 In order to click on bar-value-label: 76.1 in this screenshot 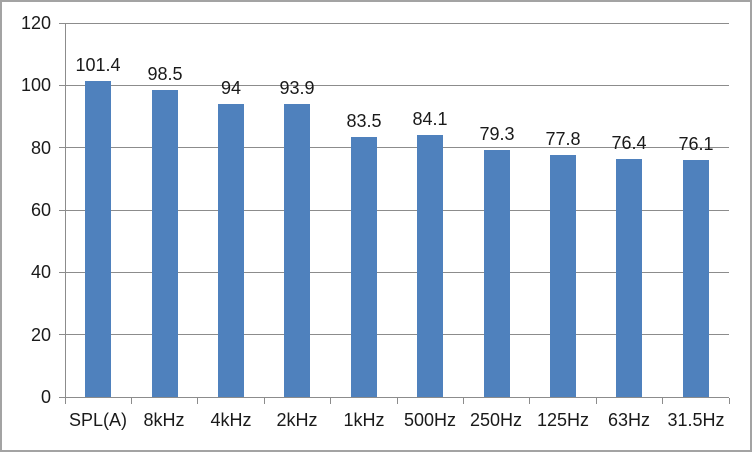, I will do `click(696, 144)`.